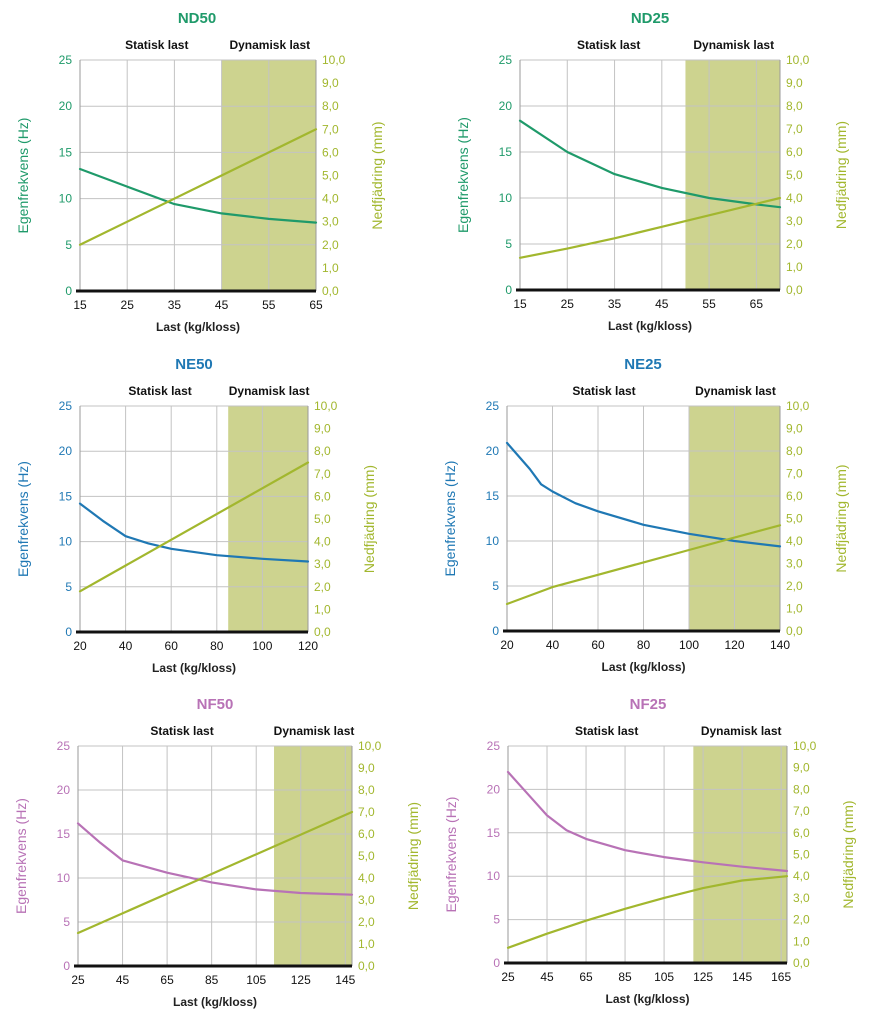  Describe the element at coordinates (643, 364) in the screenshot. I see `chart-title: NE25` at that location.